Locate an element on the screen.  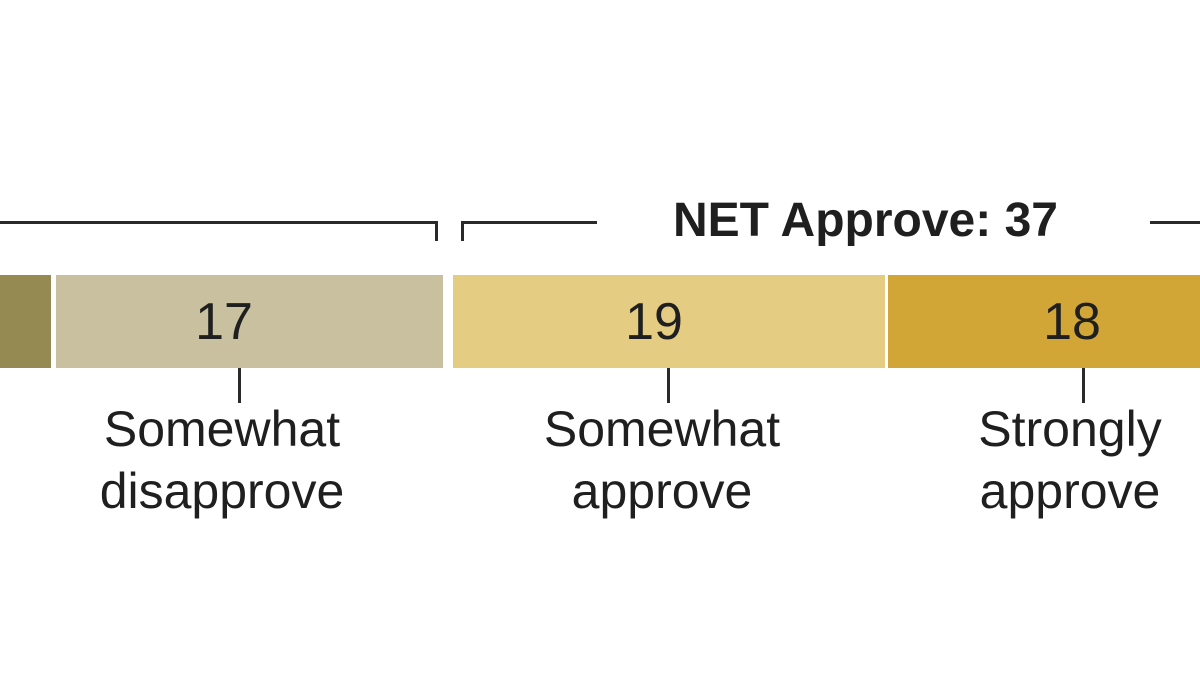
leader-tick-somewhat-disapprove is located at coordinates (239, 385).